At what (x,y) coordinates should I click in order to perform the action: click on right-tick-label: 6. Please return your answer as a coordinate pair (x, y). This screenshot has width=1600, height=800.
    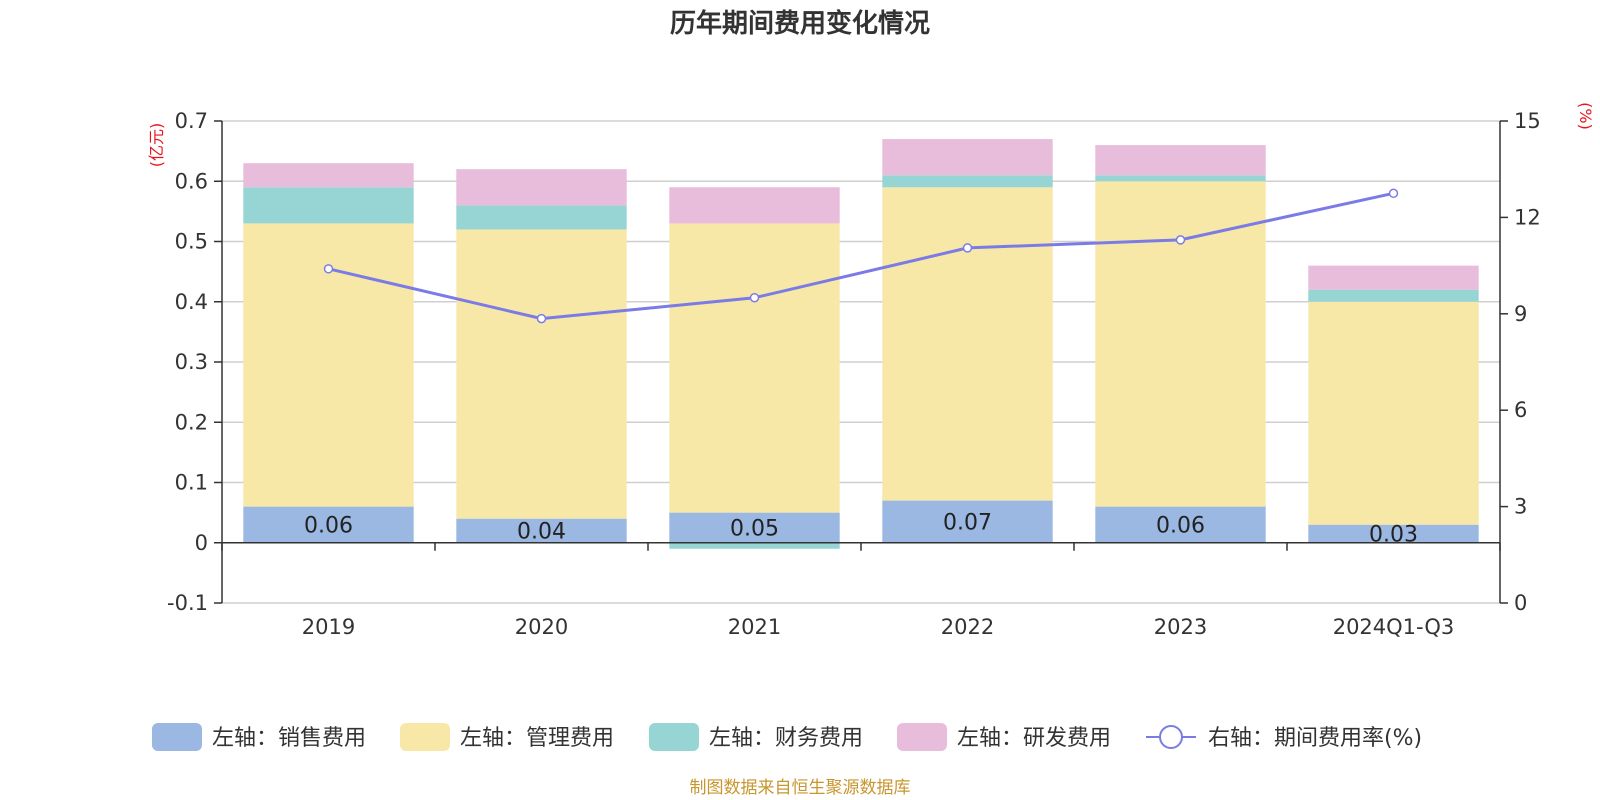
    Looking at the image, I should click on (1520, 410).